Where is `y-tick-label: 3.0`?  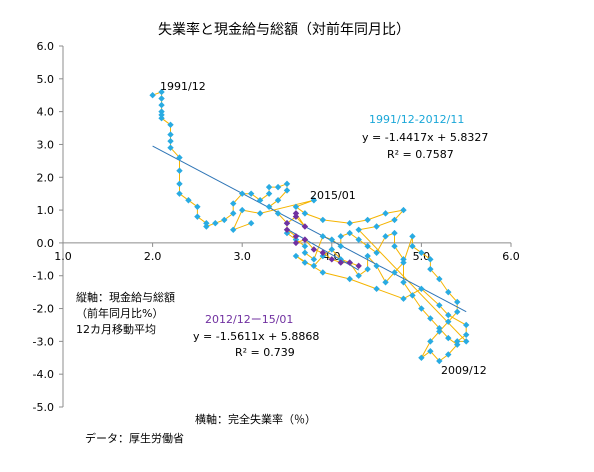 y-tick-label: 3.0 is located at coordinates (46, 144).